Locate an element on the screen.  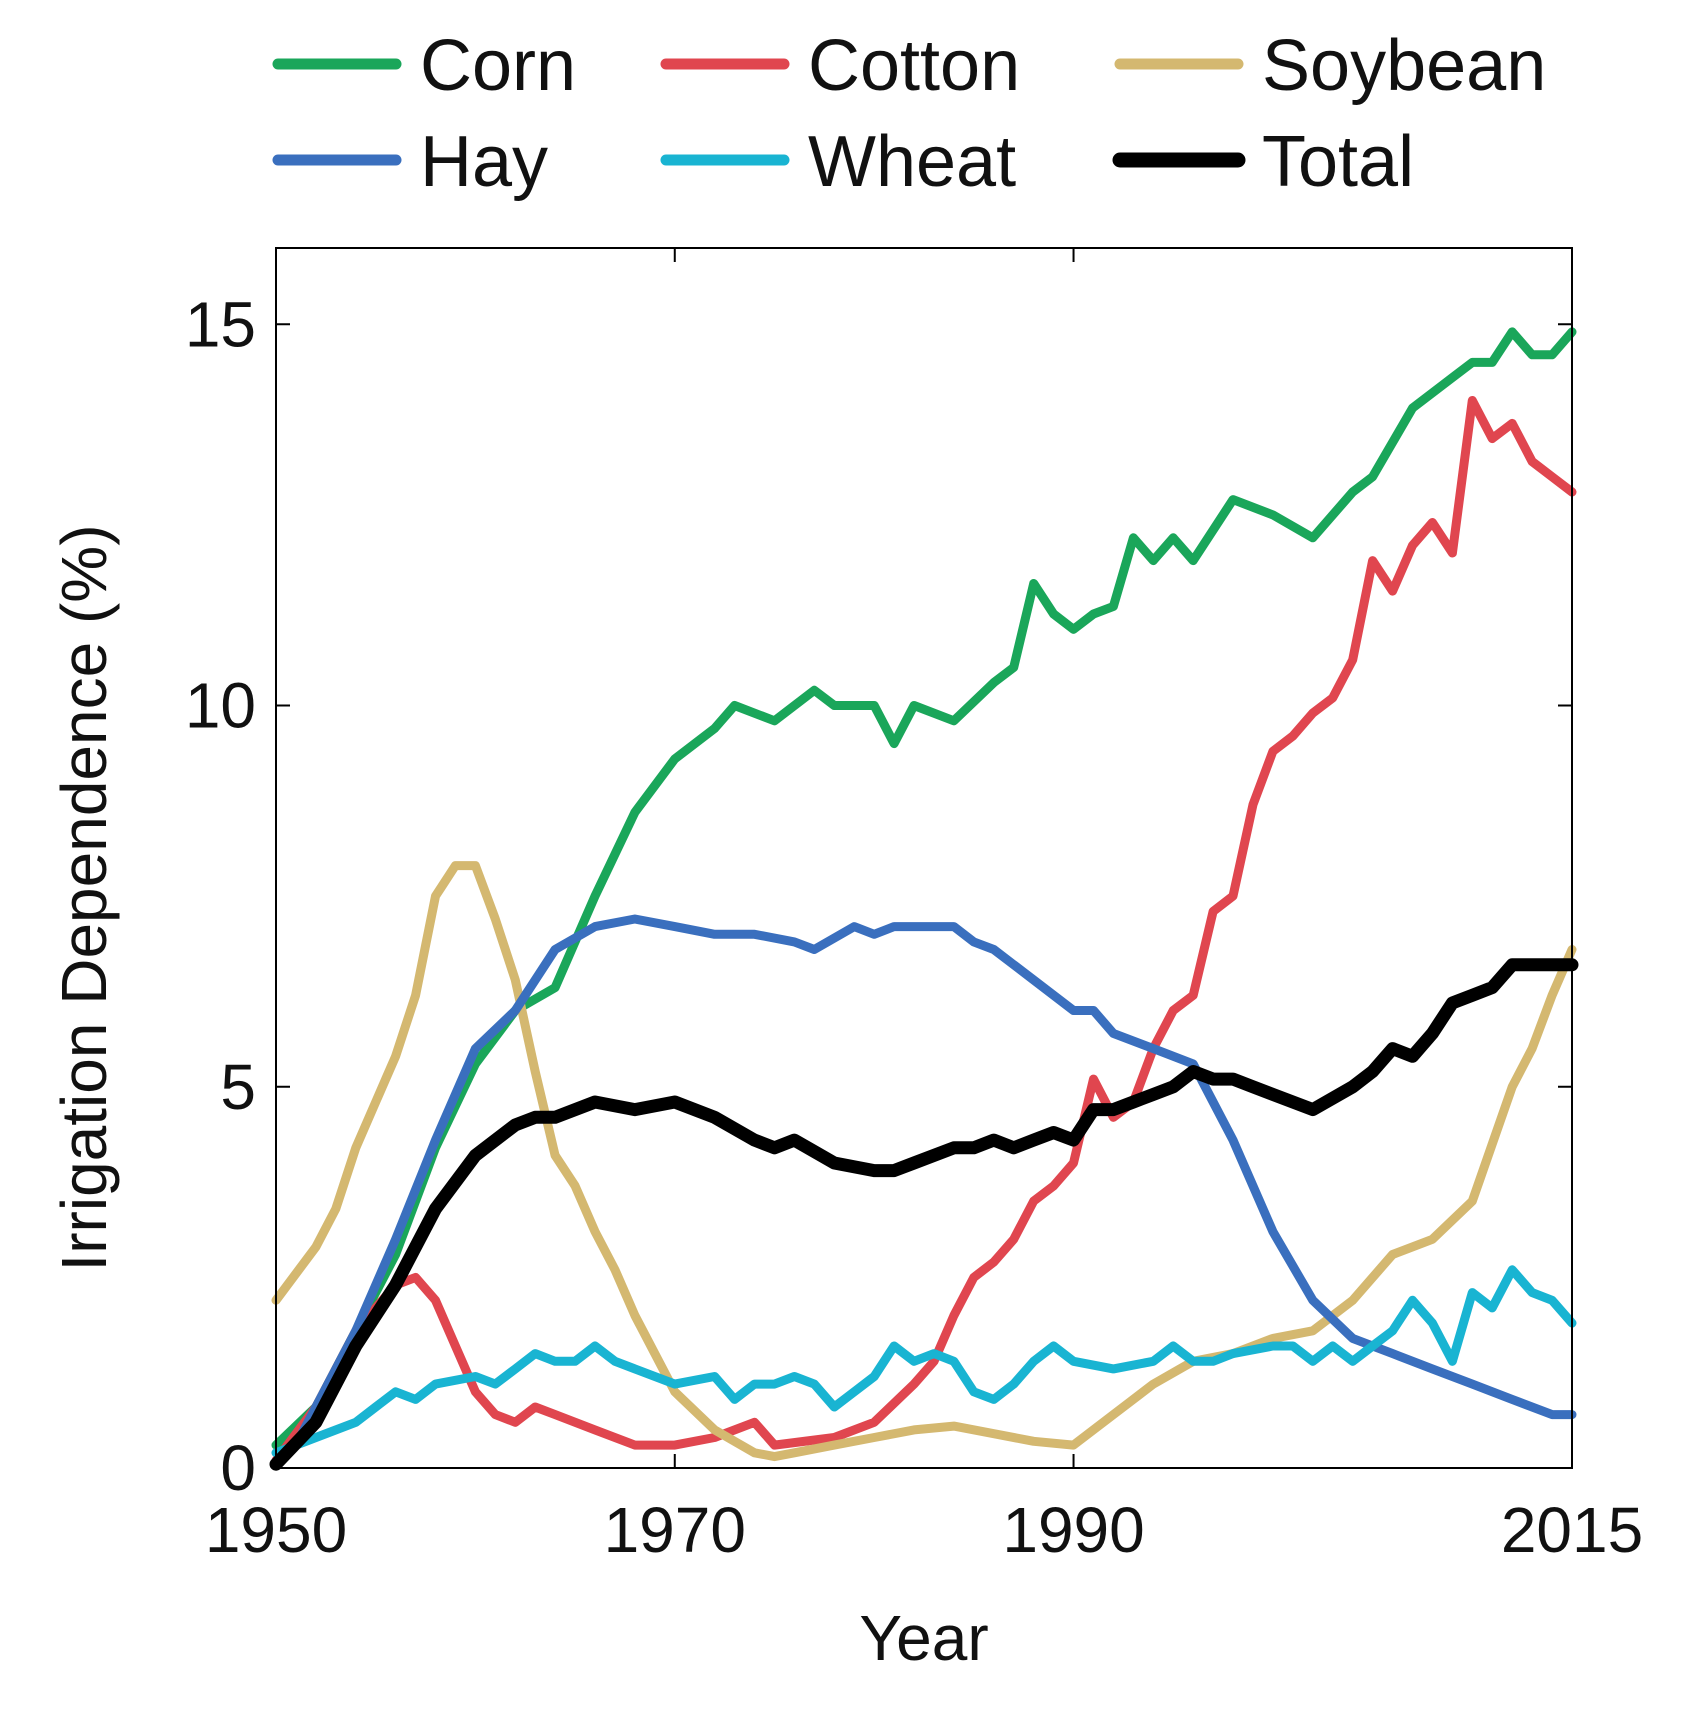
y-tick-label: 5 is located at coordinates (238, 1087).